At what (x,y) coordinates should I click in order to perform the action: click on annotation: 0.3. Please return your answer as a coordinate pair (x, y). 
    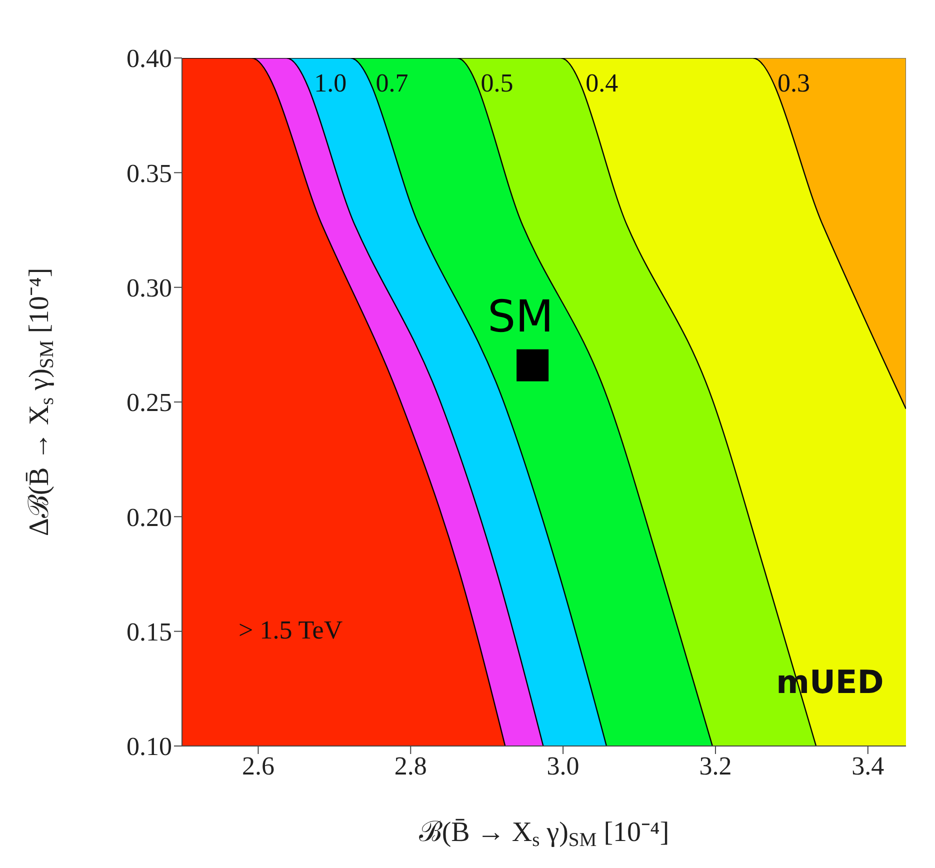
    Looking at the image, I should click on (794, 83).